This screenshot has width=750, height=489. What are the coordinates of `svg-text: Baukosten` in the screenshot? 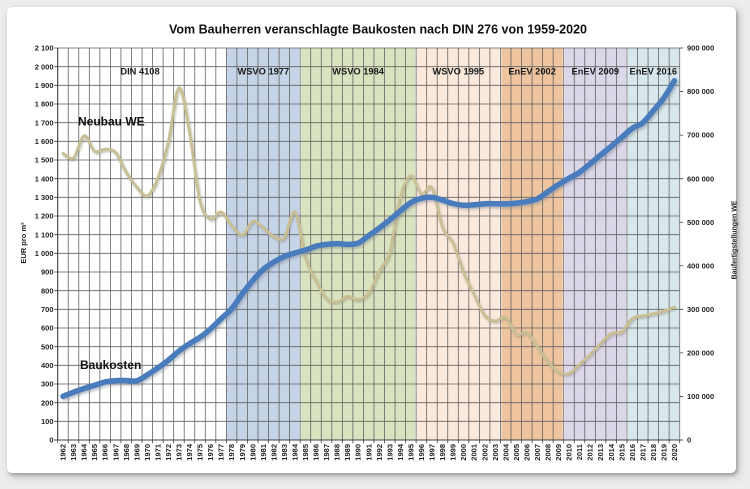 It's located at (110, 365).